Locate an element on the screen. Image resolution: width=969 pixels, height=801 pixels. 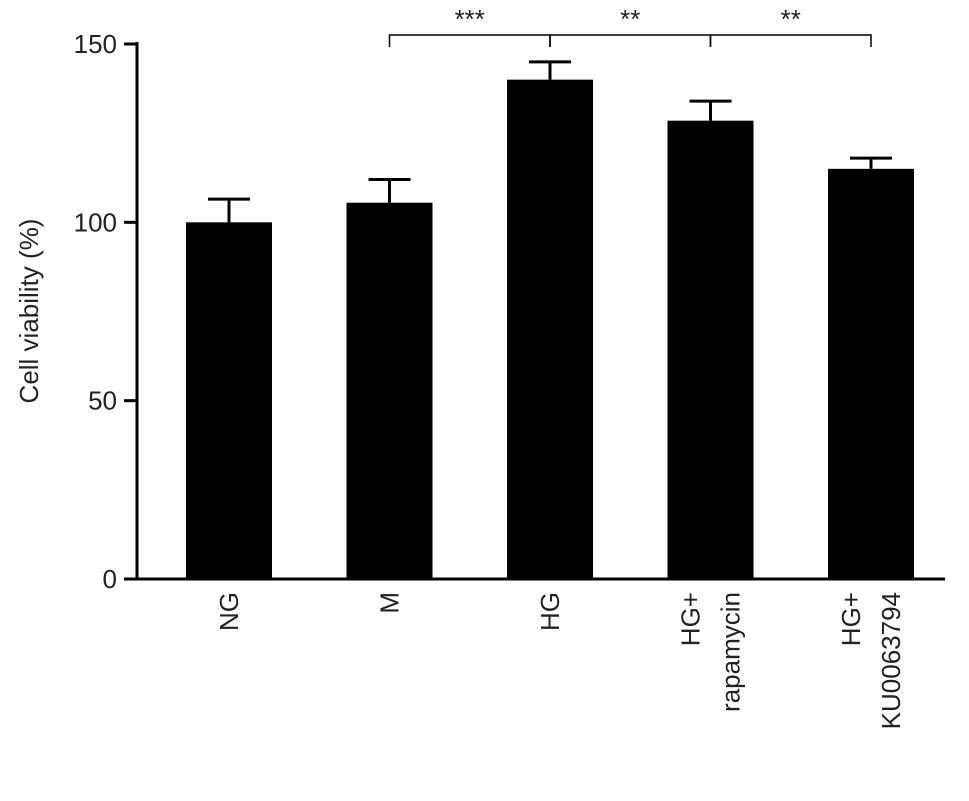
significance-label: *** is located at coordinates (470, 19).